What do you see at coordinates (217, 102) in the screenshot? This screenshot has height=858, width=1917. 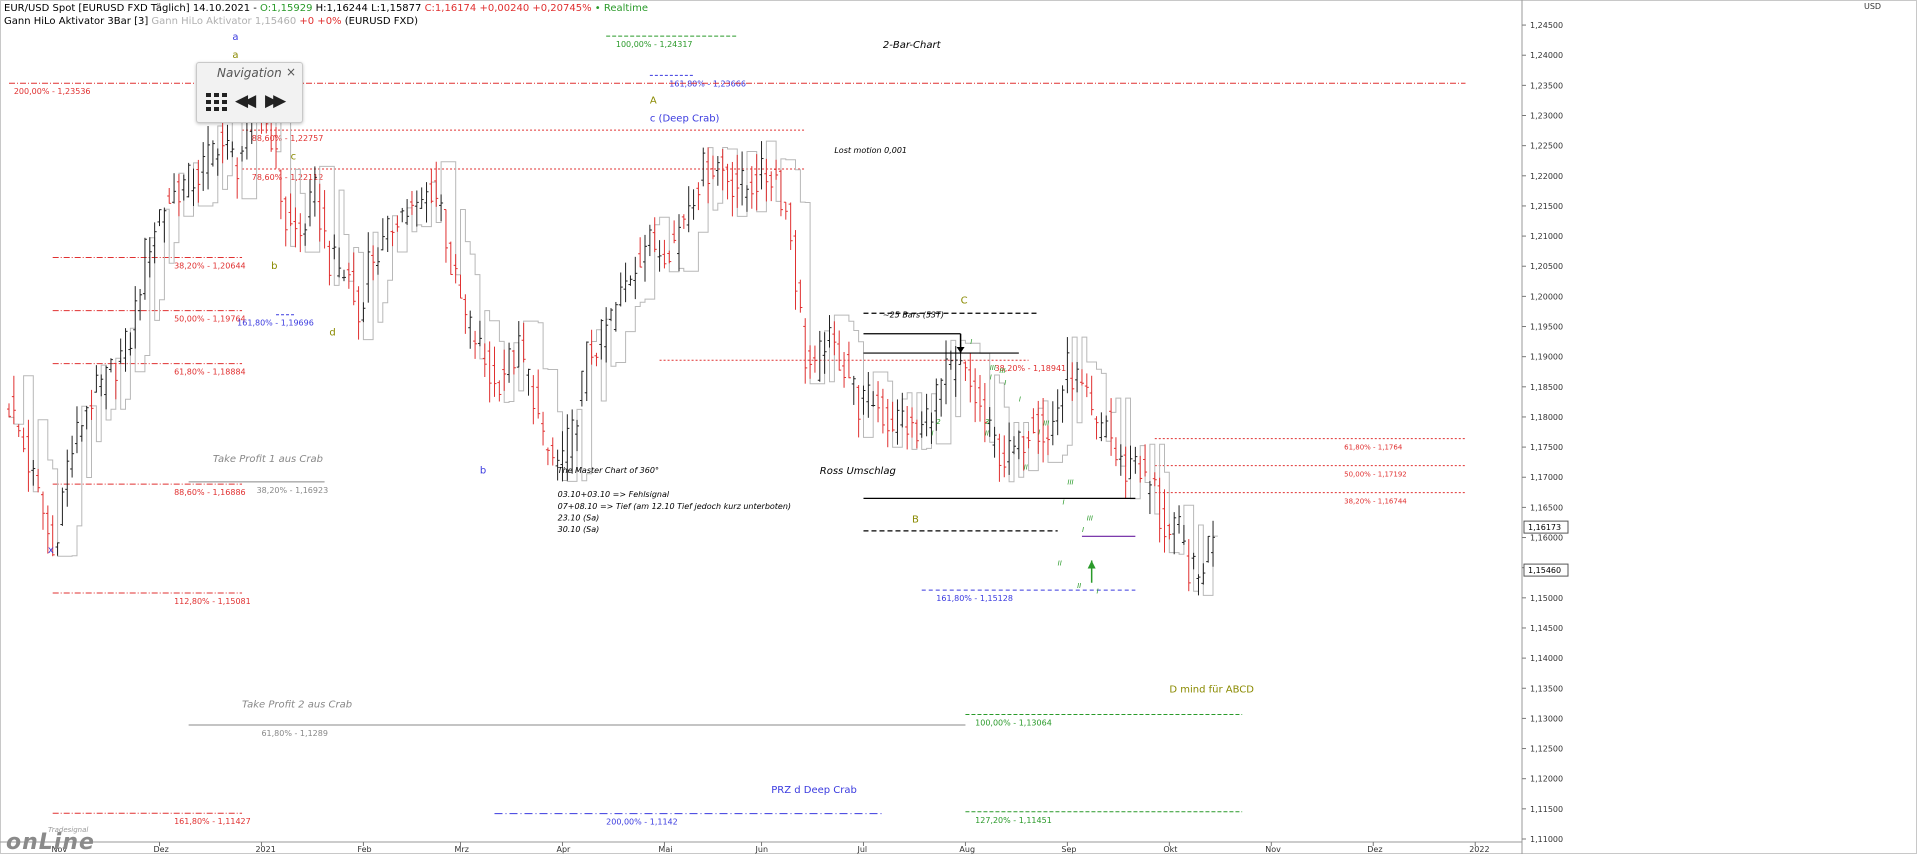 I see `grid-icon` at bounding box center [217, 102].